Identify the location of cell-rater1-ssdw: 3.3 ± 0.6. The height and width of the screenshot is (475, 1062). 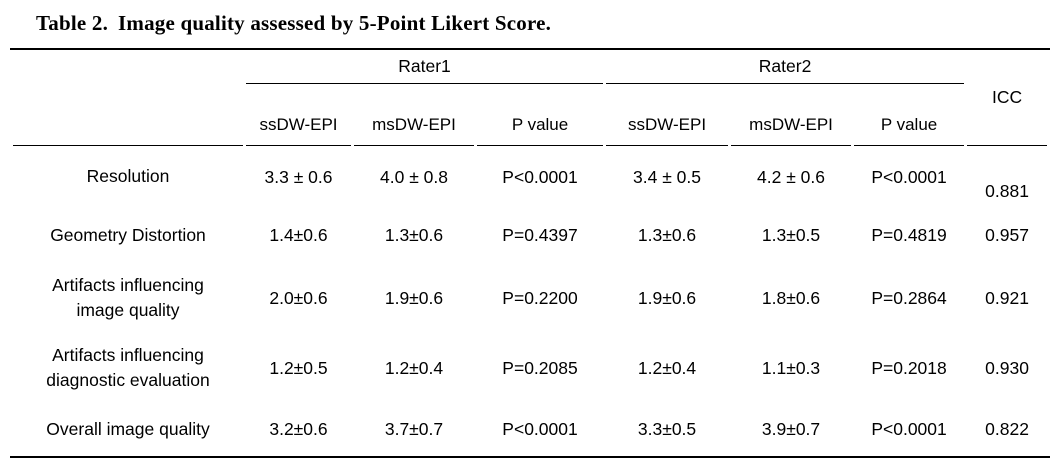
(298, 176).